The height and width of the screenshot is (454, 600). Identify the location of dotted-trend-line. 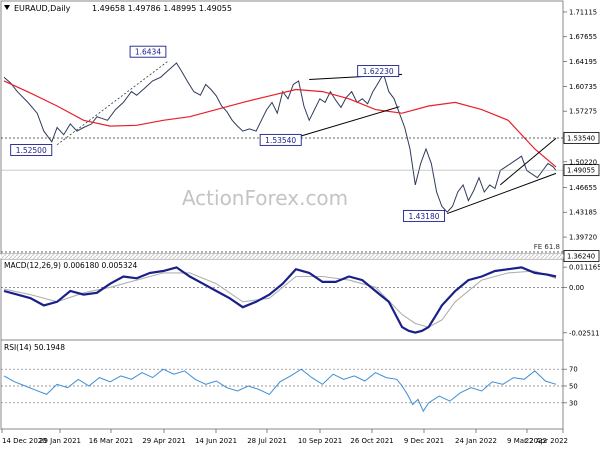
(112, 103).